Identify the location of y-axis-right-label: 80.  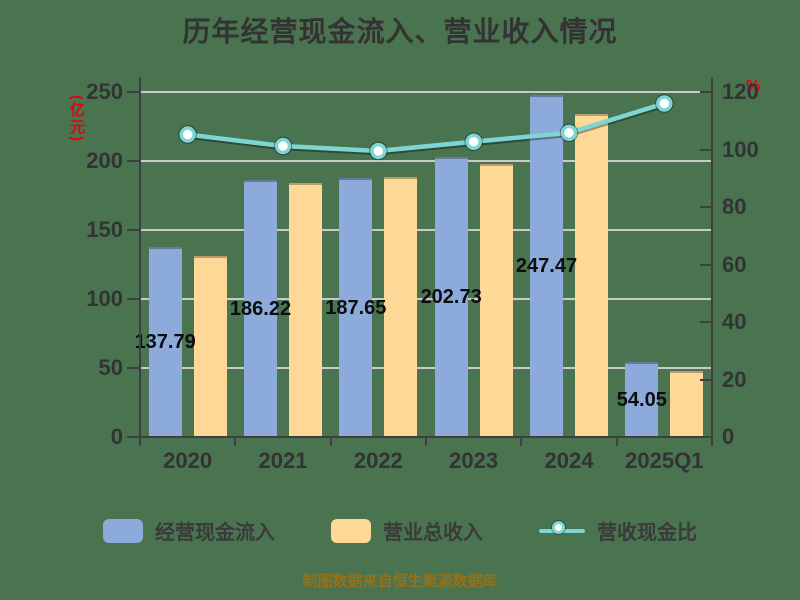
(734, 206).